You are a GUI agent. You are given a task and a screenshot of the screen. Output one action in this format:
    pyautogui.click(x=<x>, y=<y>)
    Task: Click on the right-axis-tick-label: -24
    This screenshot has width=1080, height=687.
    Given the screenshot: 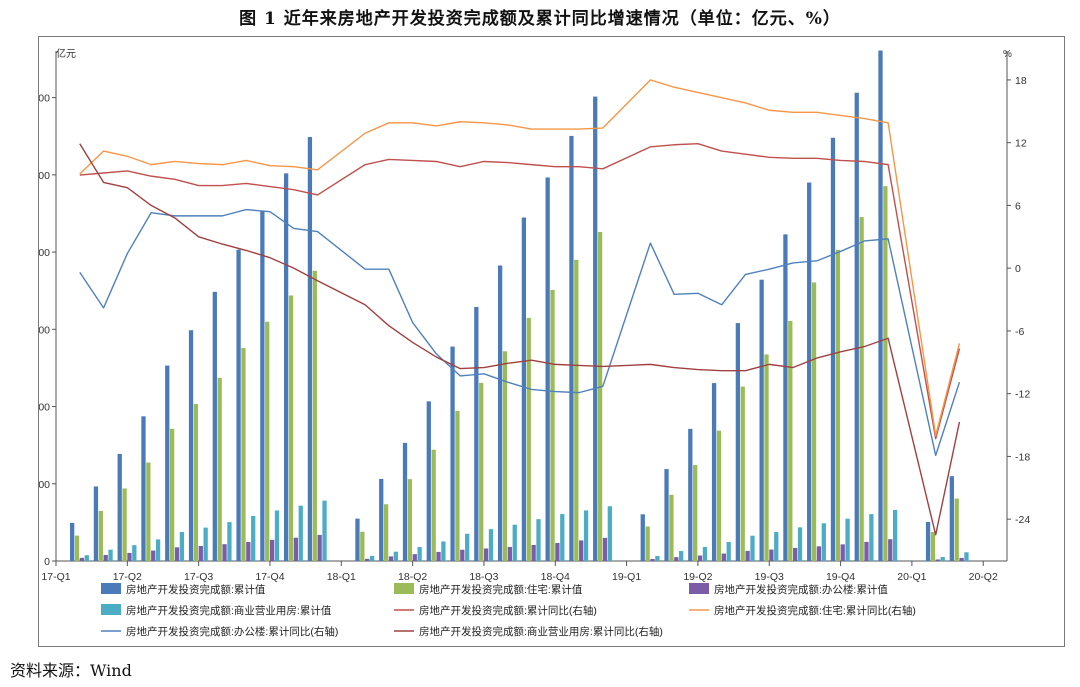 What is the action you would take?
    pyautogui.click(x=1022, y=520)
    